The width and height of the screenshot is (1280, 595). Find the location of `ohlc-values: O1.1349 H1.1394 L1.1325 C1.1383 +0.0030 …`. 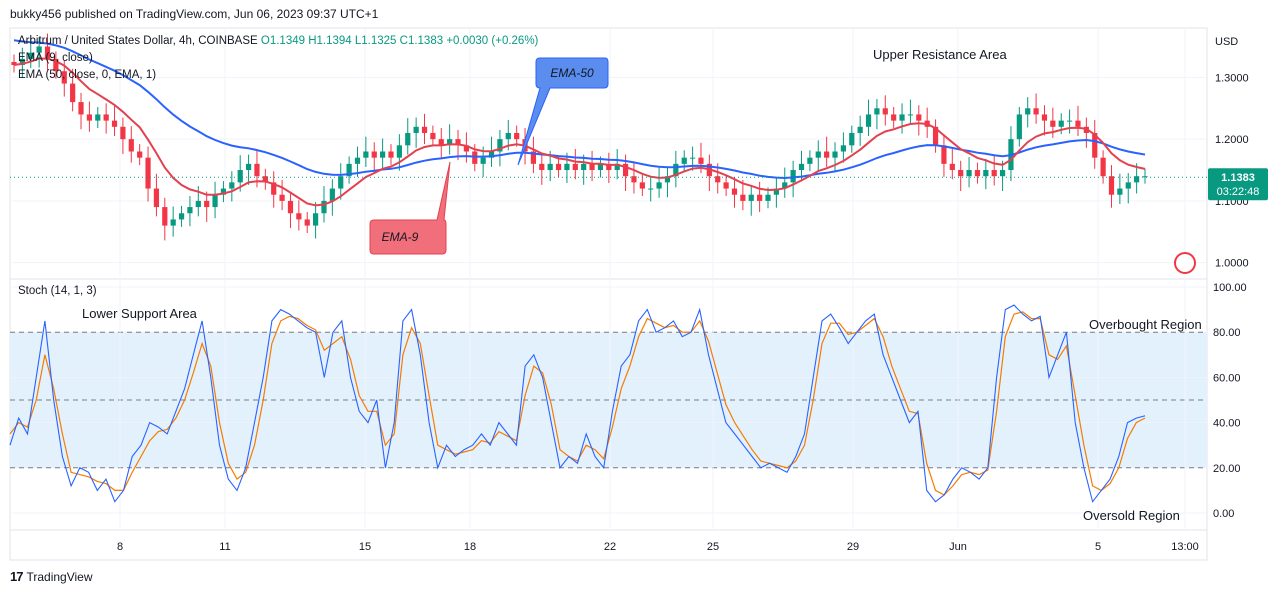

ohlc-values: O1.1349 H1.1394 L1.1325 C1.1383 +0.0030 … is located at coordinates (399, 41).